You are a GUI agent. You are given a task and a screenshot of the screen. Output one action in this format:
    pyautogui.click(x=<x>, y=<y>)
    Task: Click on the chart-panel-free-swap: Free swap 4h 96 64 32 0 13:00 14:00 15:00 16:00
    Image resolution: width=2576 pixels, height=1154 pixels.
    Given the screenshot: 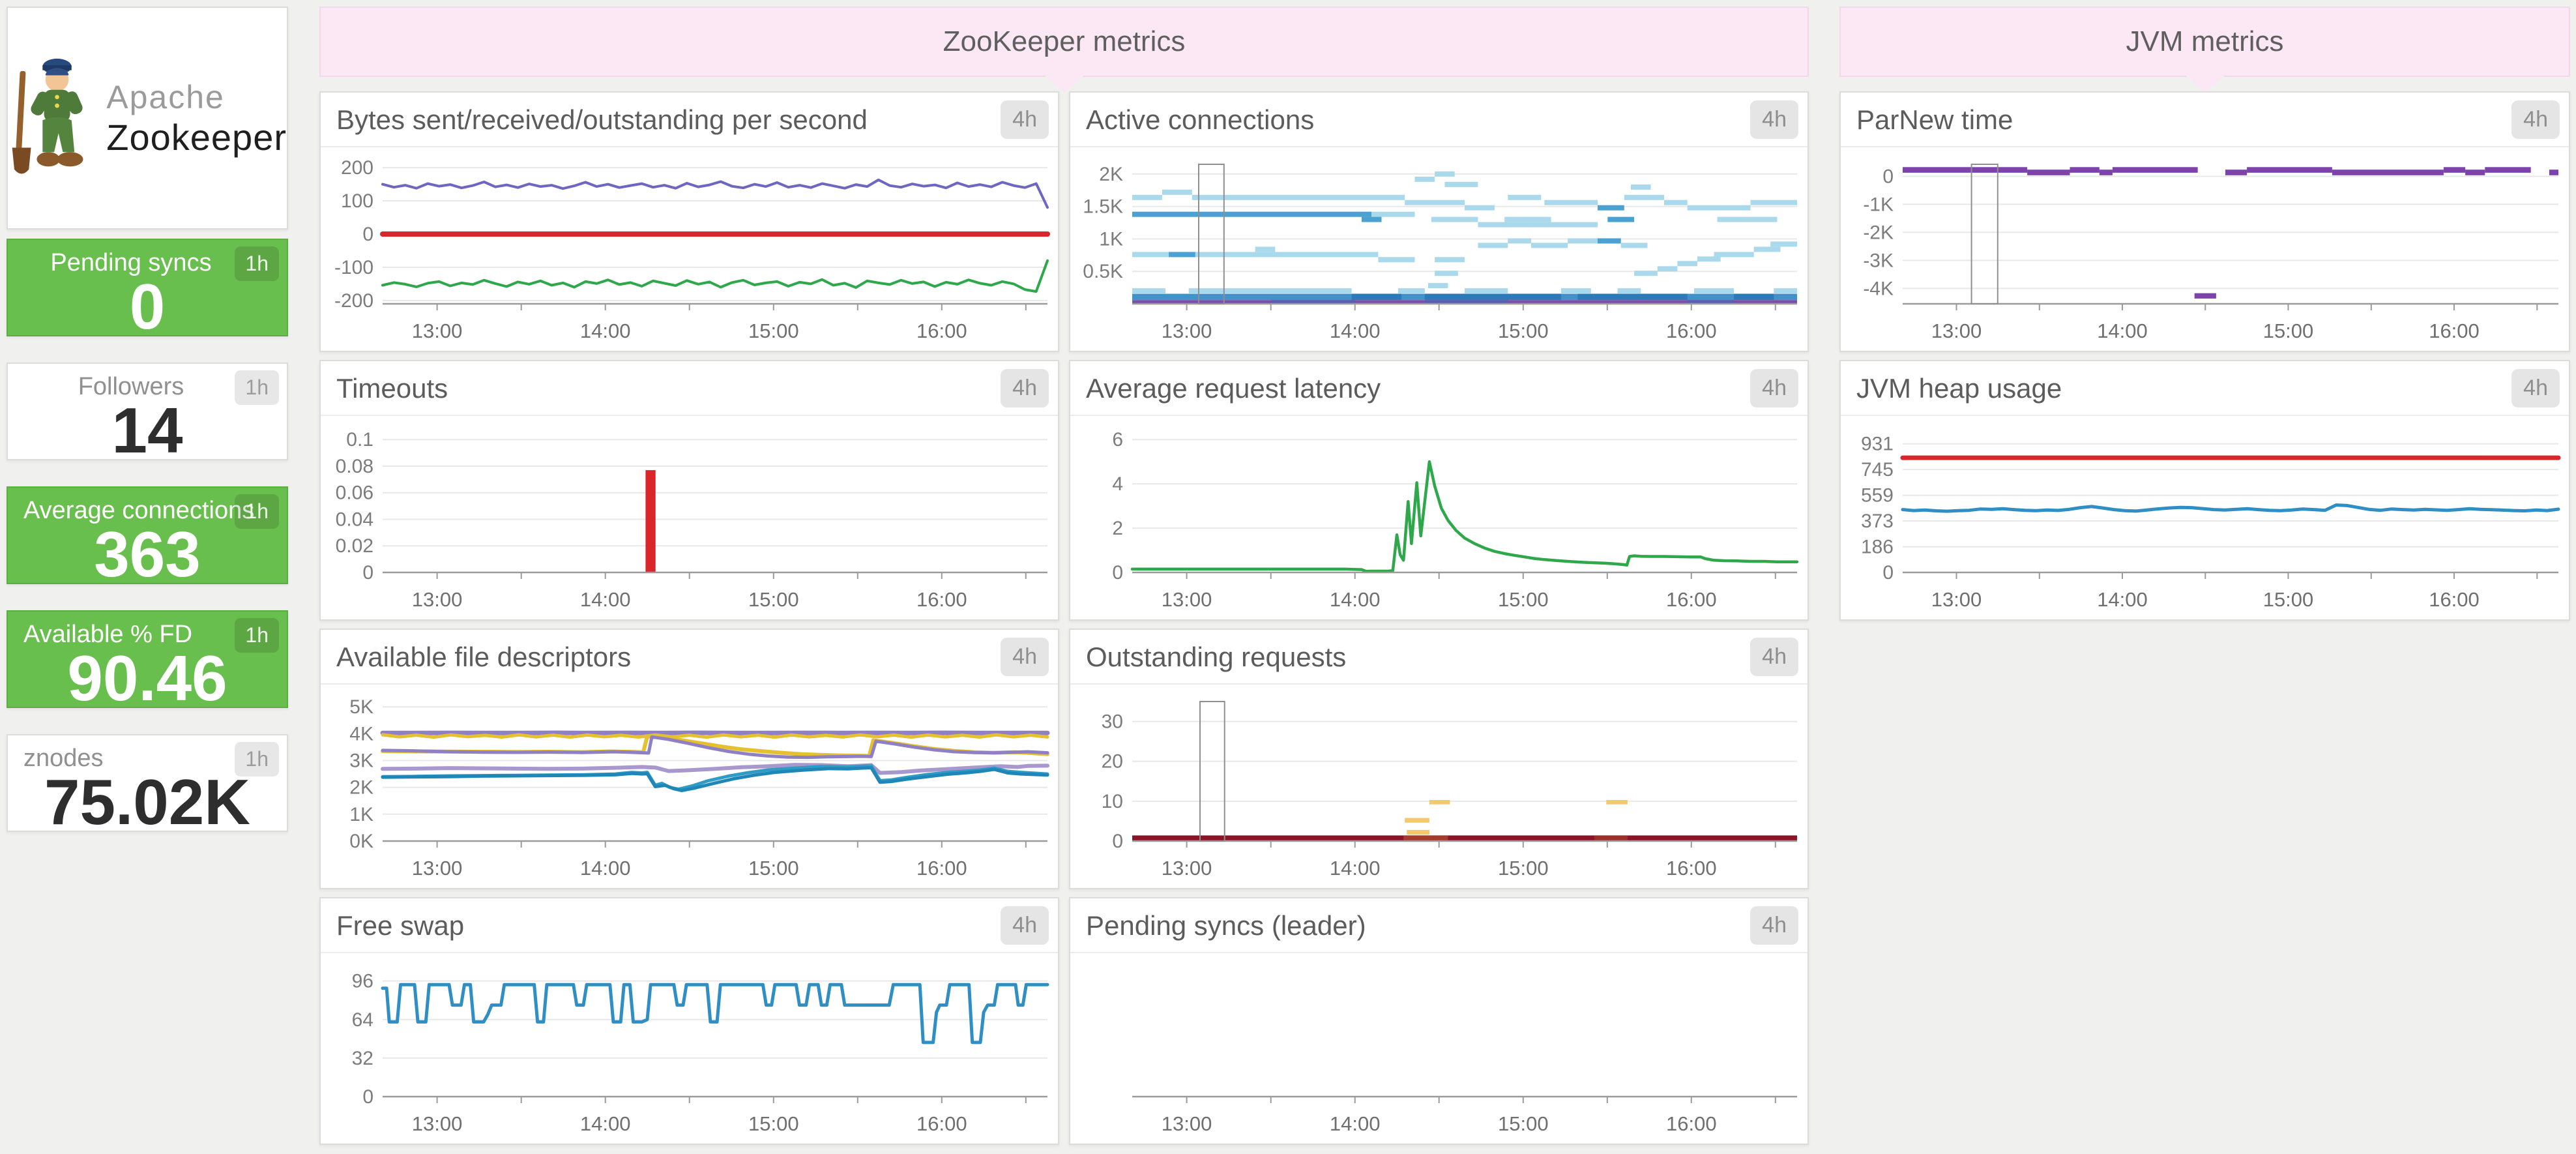 What is the action you would take?
    pyautogui.click(x=689, y=1021)
    